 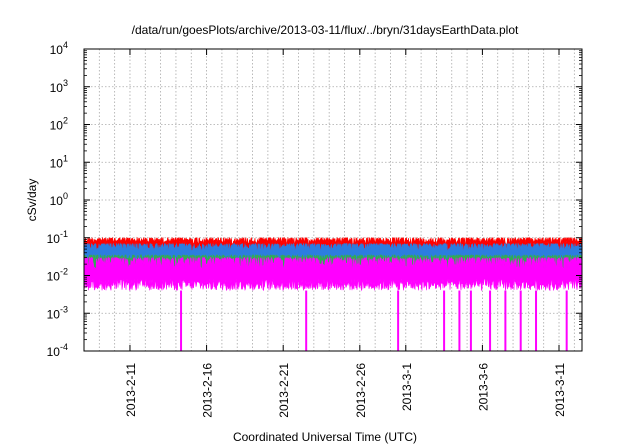 I want to click on y-tick-label: 10⁻⁴, so click(x=57, y=350).